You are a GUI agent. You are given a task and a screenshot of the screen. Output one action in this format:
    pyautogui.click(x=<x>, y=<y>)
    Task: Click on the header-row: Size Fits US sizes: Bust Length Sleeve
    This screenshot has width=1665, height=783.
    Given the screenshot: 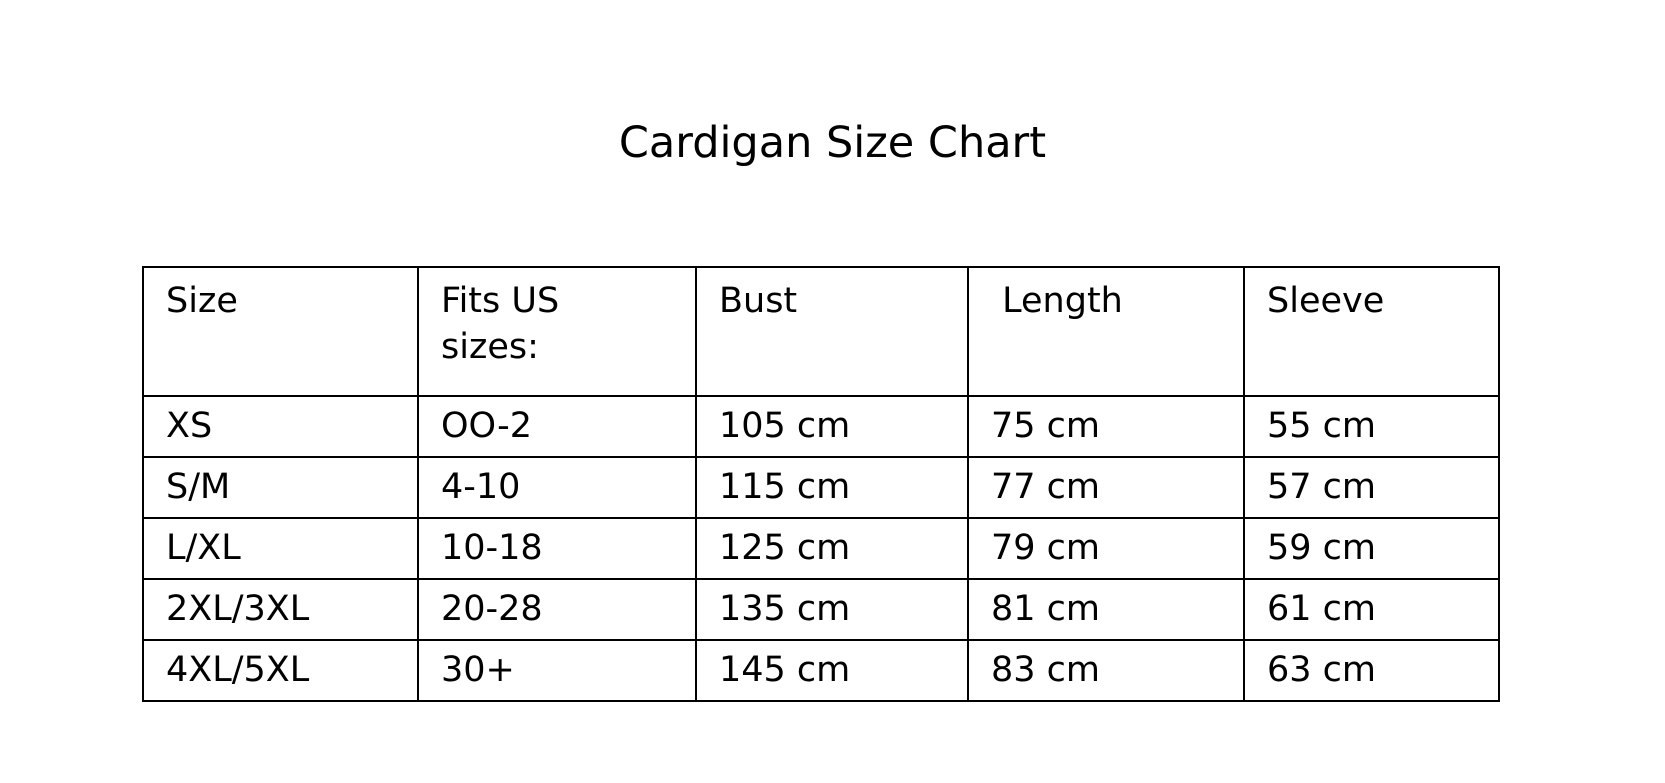 What is the action you would take?
    pyautogui.click(x=821, y=331)
    